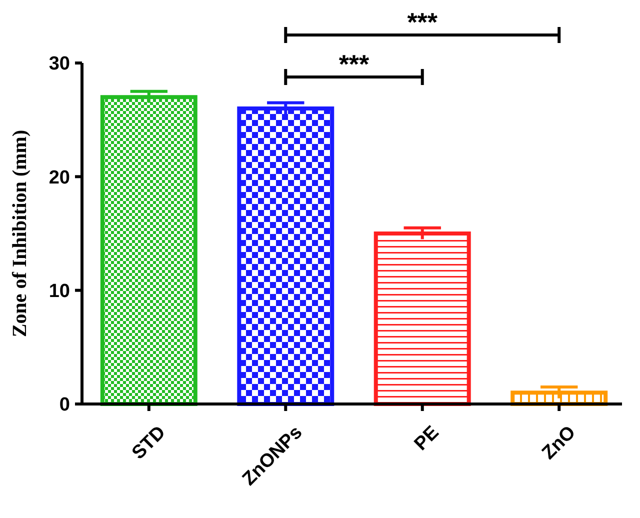 The height and width of the screenshot is (518, 640). I want to click on annotation: ***, so click(354, 64).